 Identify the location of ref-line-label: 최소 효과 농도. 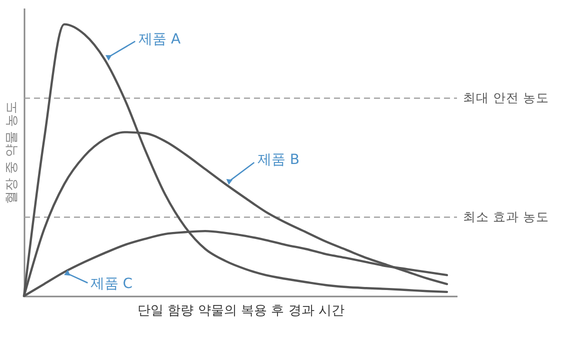
(506, 216).